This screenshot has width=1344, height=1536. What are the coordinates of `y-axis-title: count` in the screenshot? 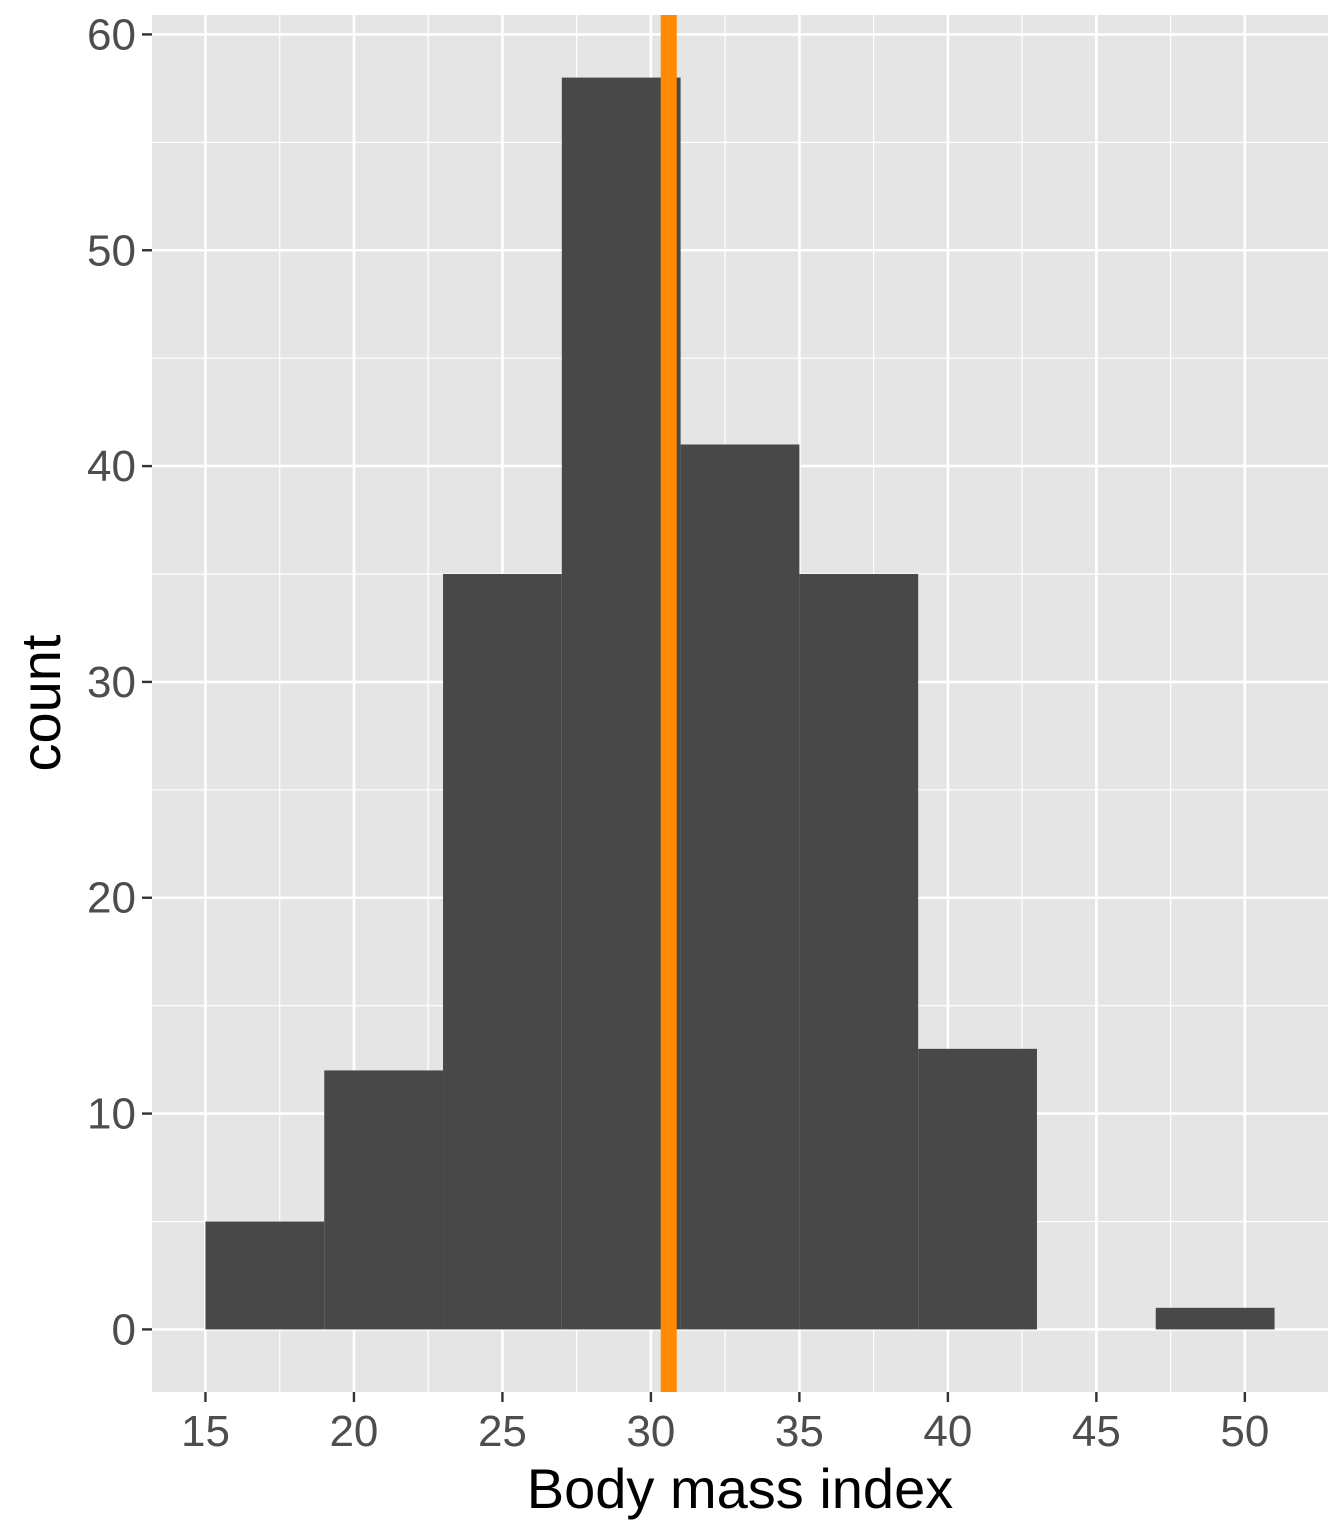 It's located at (40, 702).